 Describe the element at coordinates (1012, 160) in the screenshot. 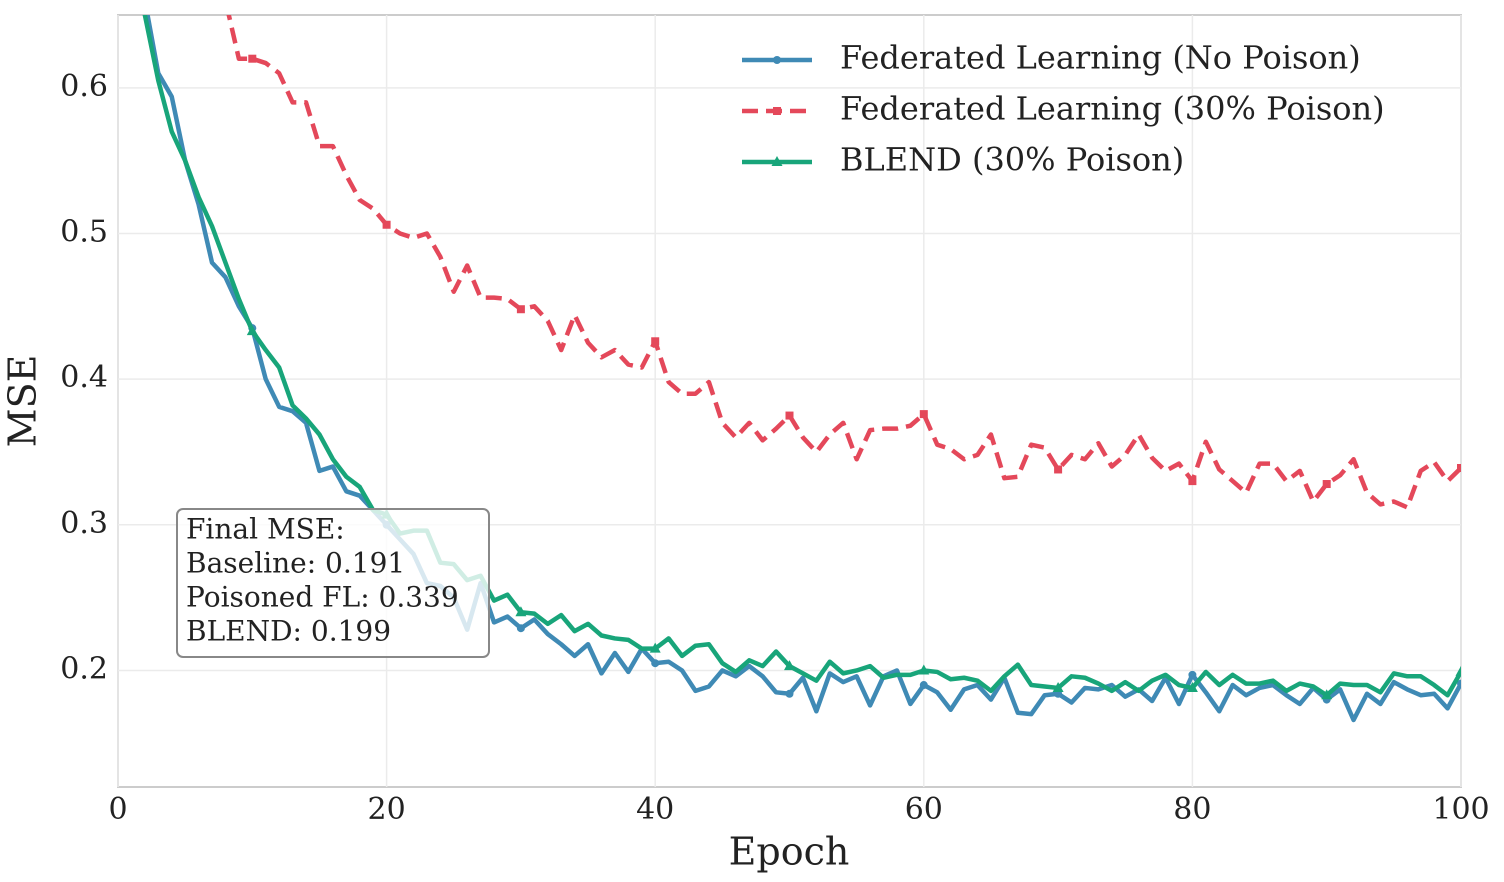

I see `legend-label: BLEND (30% Poison)` at that location.